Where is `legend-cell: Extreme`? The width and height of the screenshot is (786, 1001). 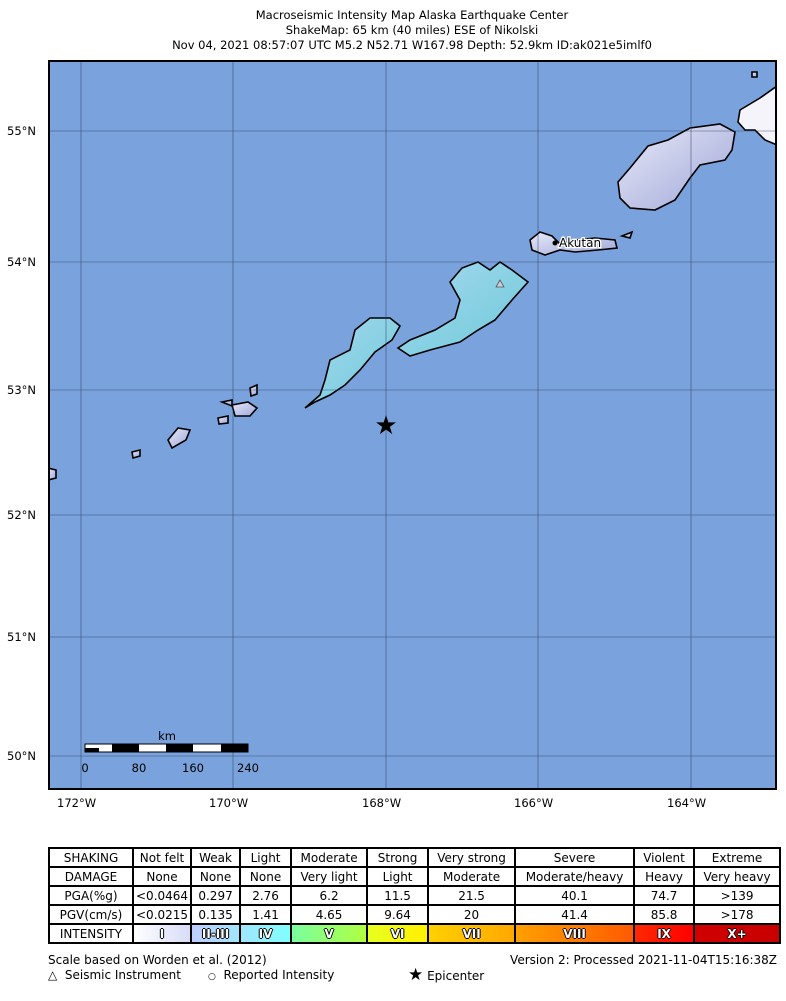
legend-cell: Extreme is located at coordinates (737, 857).